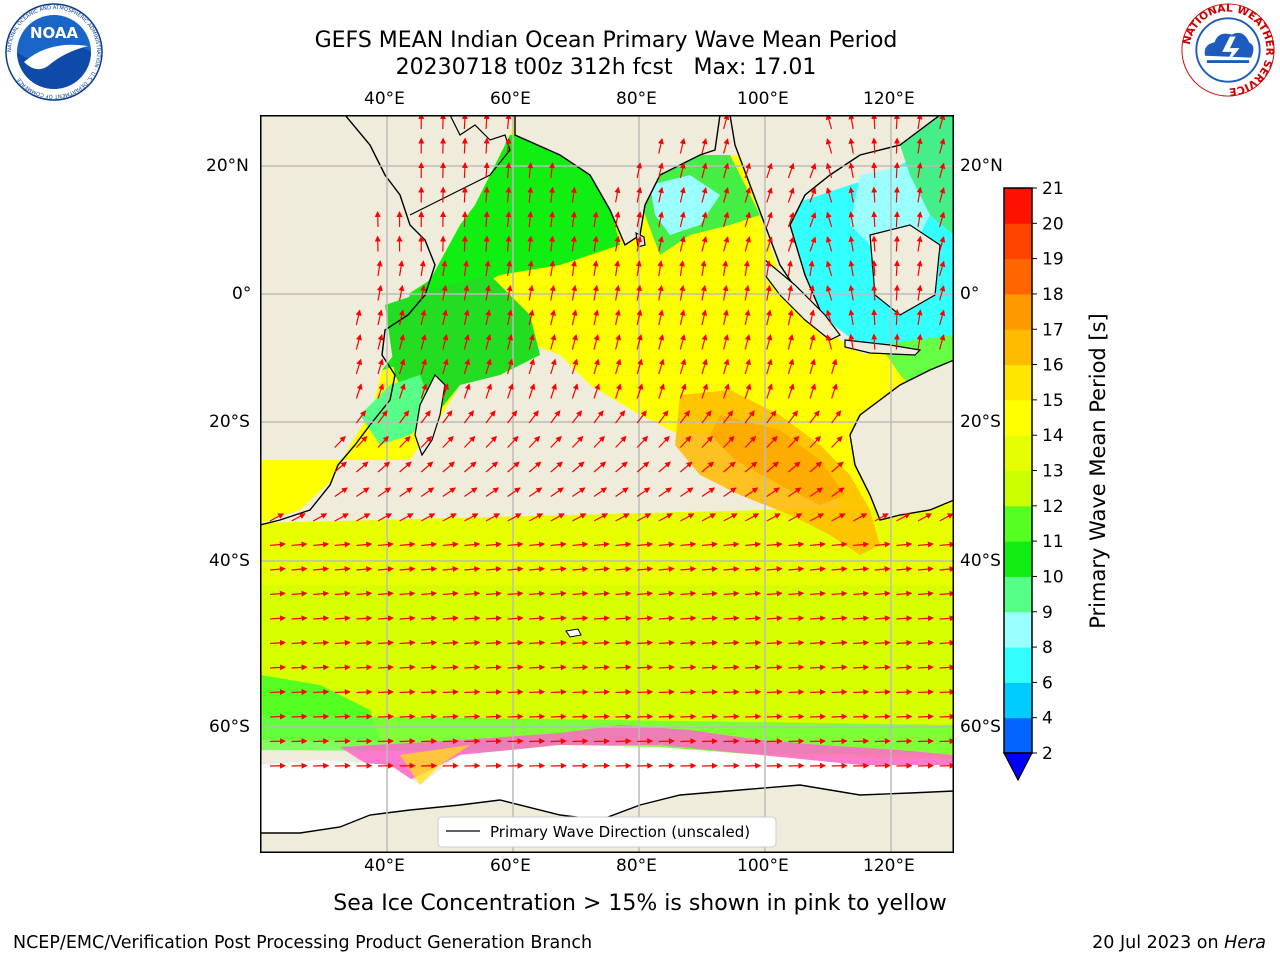 Image resolution: width=1280 pixels, height=960 pixels. I want to click on kerguelen-coast, so click(573, 633).